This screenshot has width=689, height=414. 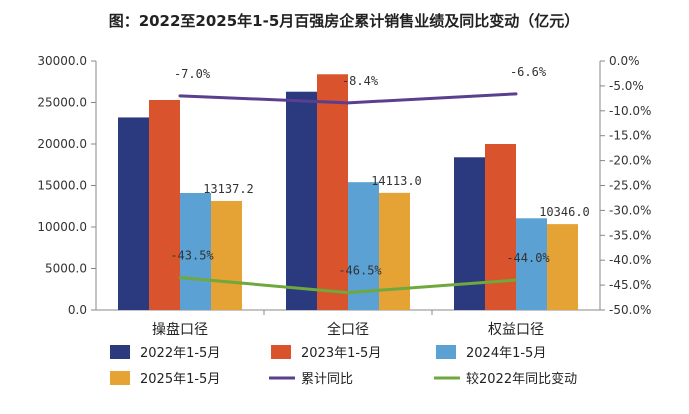 I want to click on legend-label: 2024年1-5月, so click(x=506, y=353).